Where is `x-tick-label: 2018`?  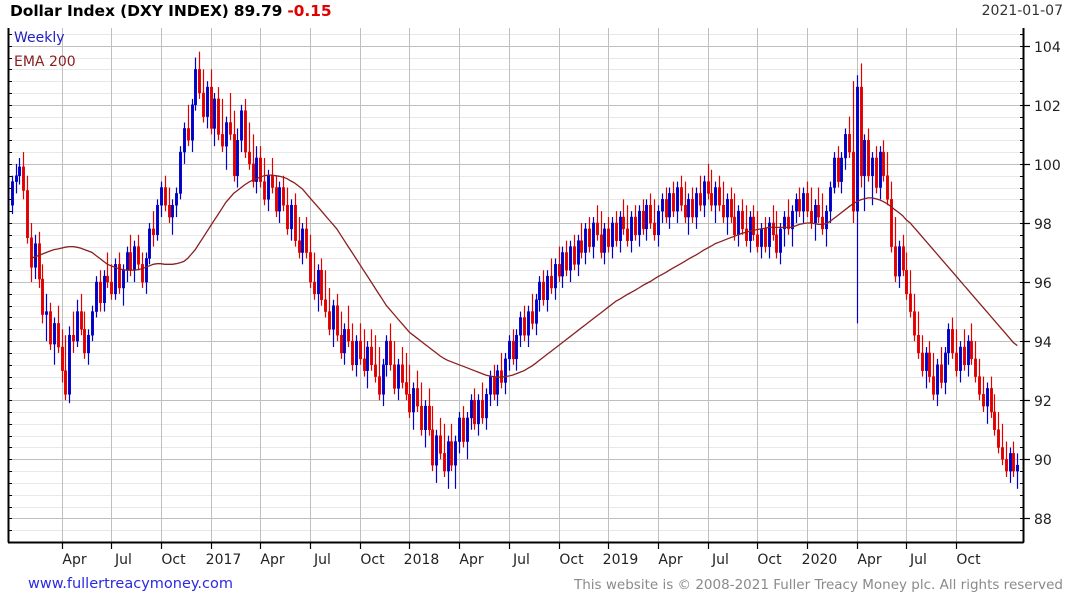
x-tick-label: 2018 is located at coordinates (422, 560).